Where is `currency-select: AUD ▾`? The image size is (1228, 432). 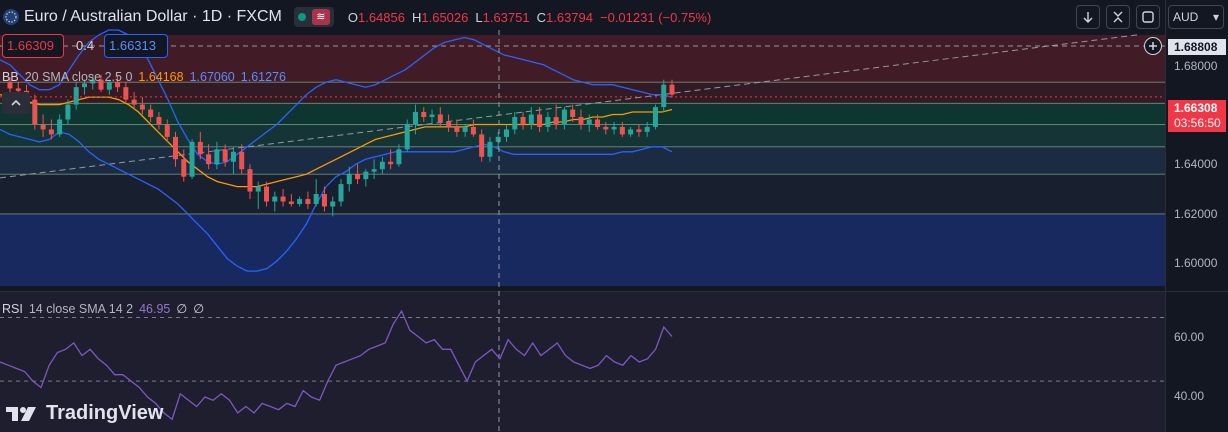 currency-select: AUD ▾ is located at coordinates (1196, 17).